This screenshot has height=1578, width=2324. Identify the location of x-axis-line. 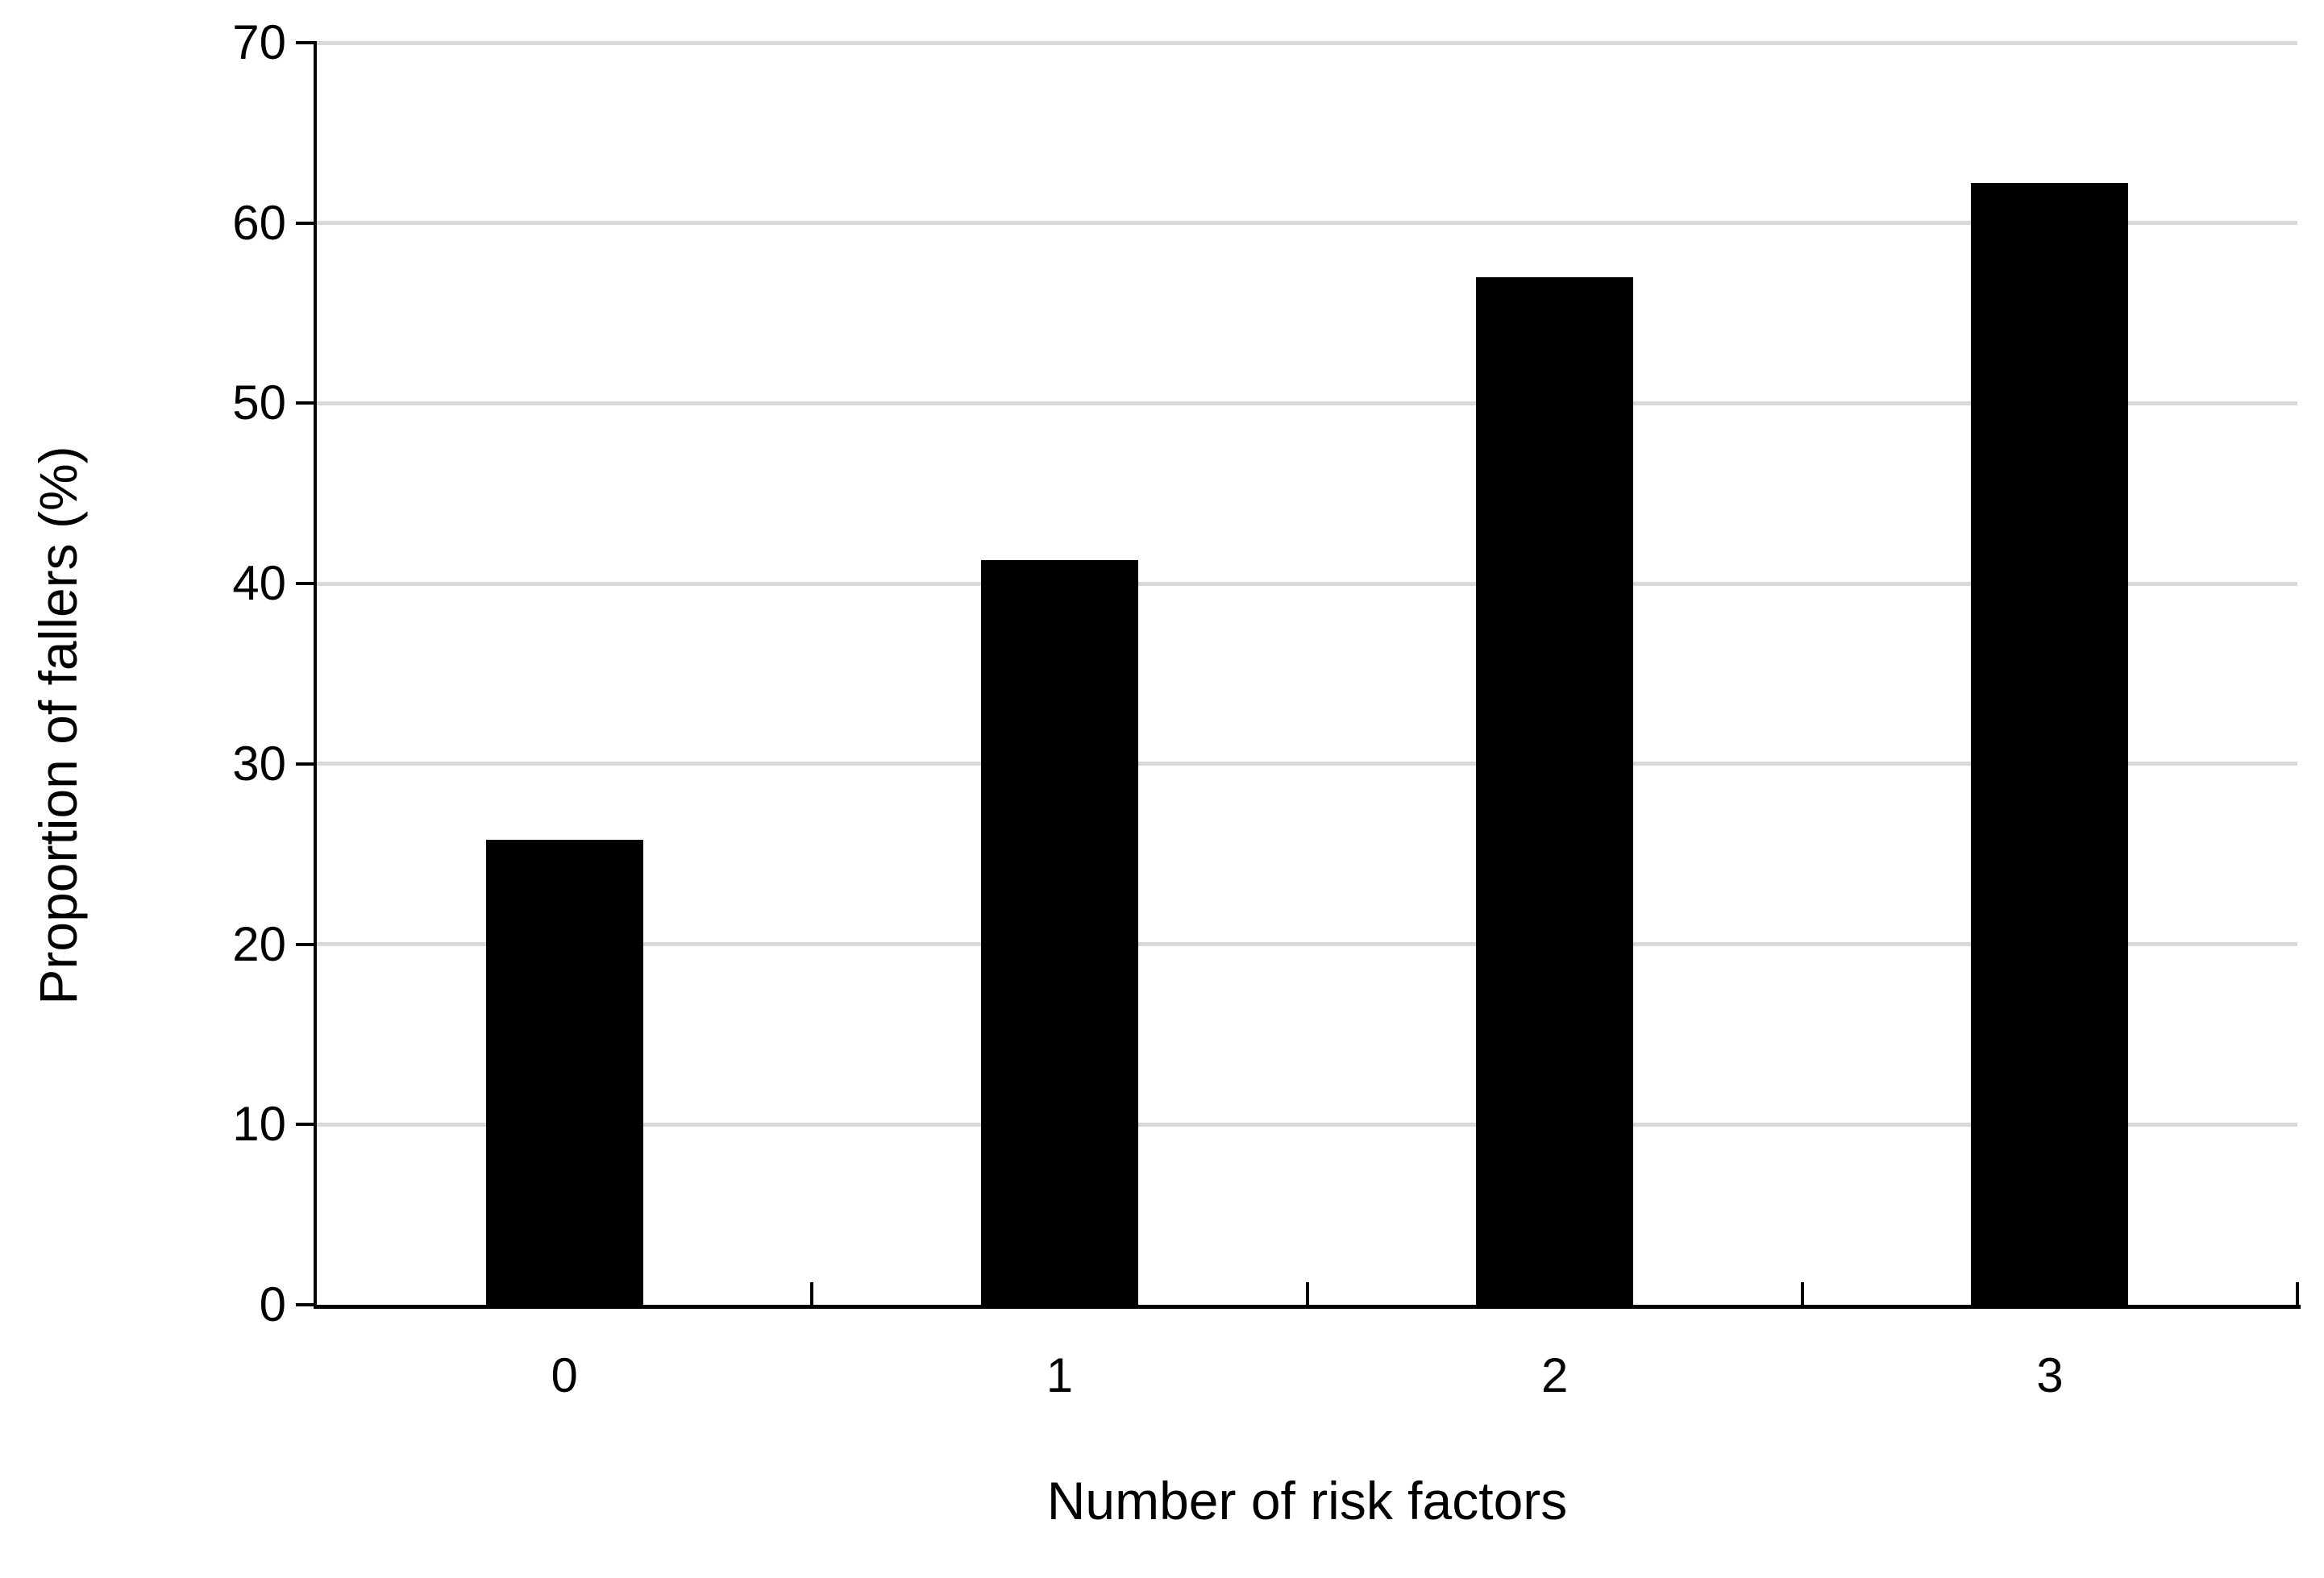
(1307, 1307).